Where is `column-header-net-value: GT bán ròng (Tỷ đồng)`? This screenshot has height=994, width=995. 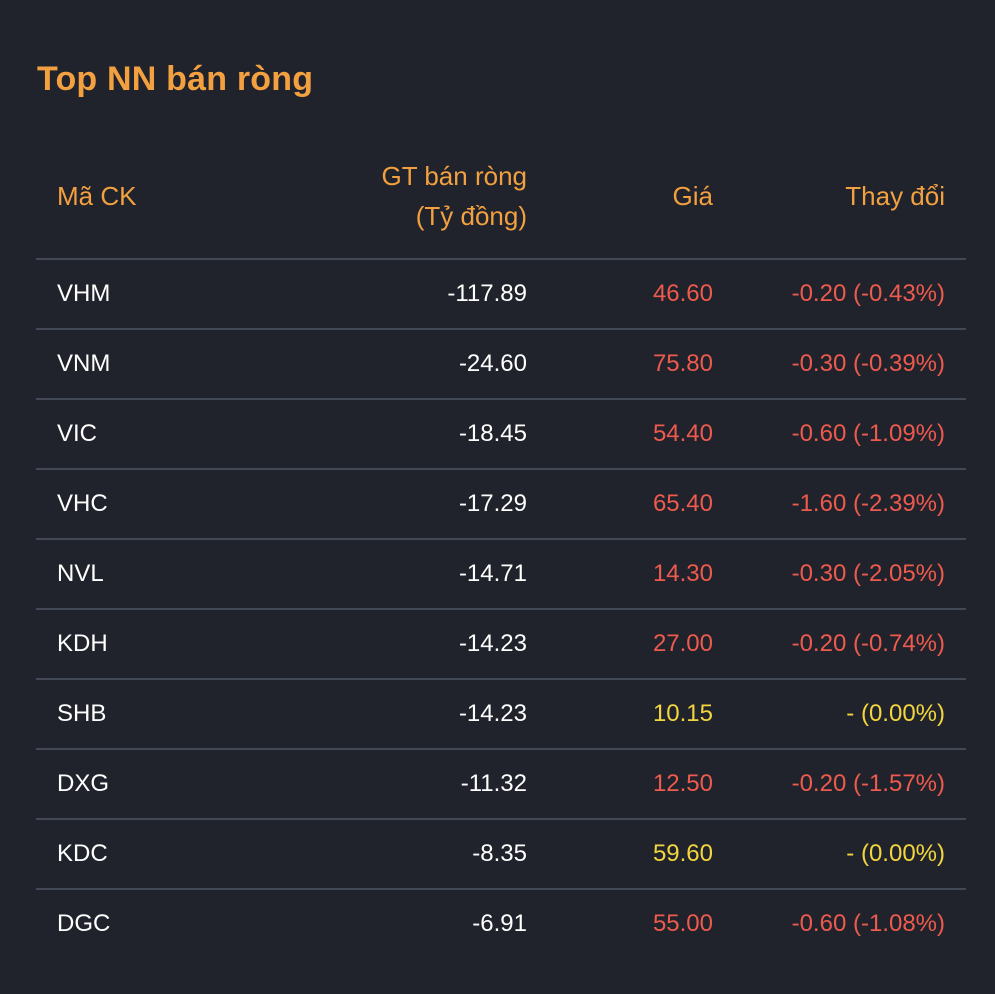 column-header-net-value: GT bán ròng (Tỷ đồng) is located at coordinates (454, 196).